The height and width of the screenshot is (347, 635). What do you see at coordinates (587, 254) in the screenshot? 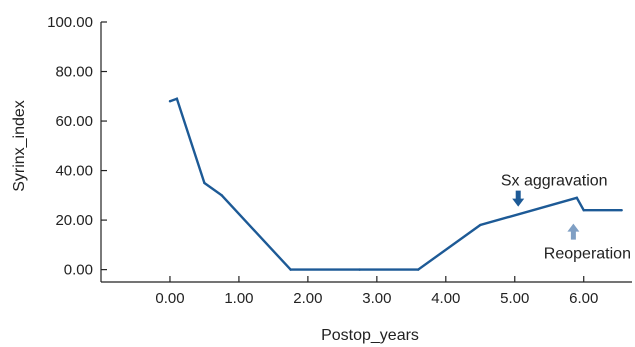
I see `annotation-label: Reoperation` at bounding box center [587, 254].